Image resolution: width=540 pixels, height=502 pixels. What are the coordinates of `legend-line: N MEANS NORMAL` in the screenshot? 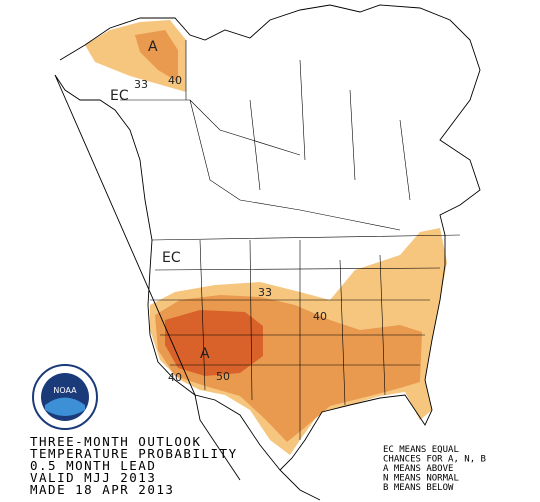 It's located at (421, 479).